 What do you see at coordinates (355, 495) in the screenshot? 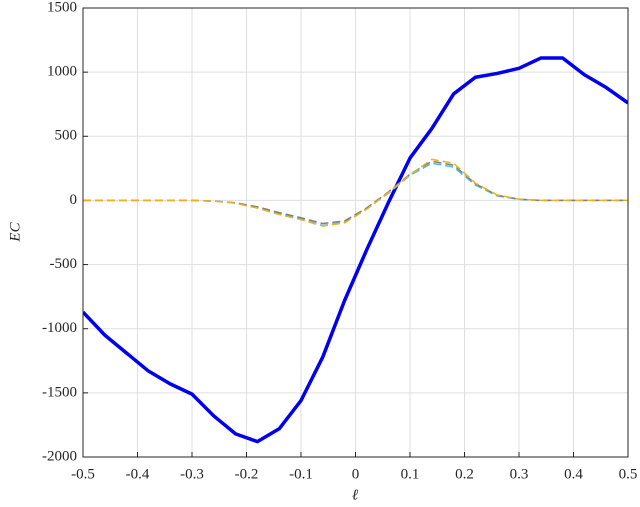
I see `x-axis-label: ℓ` at bounding box center [355, 495].